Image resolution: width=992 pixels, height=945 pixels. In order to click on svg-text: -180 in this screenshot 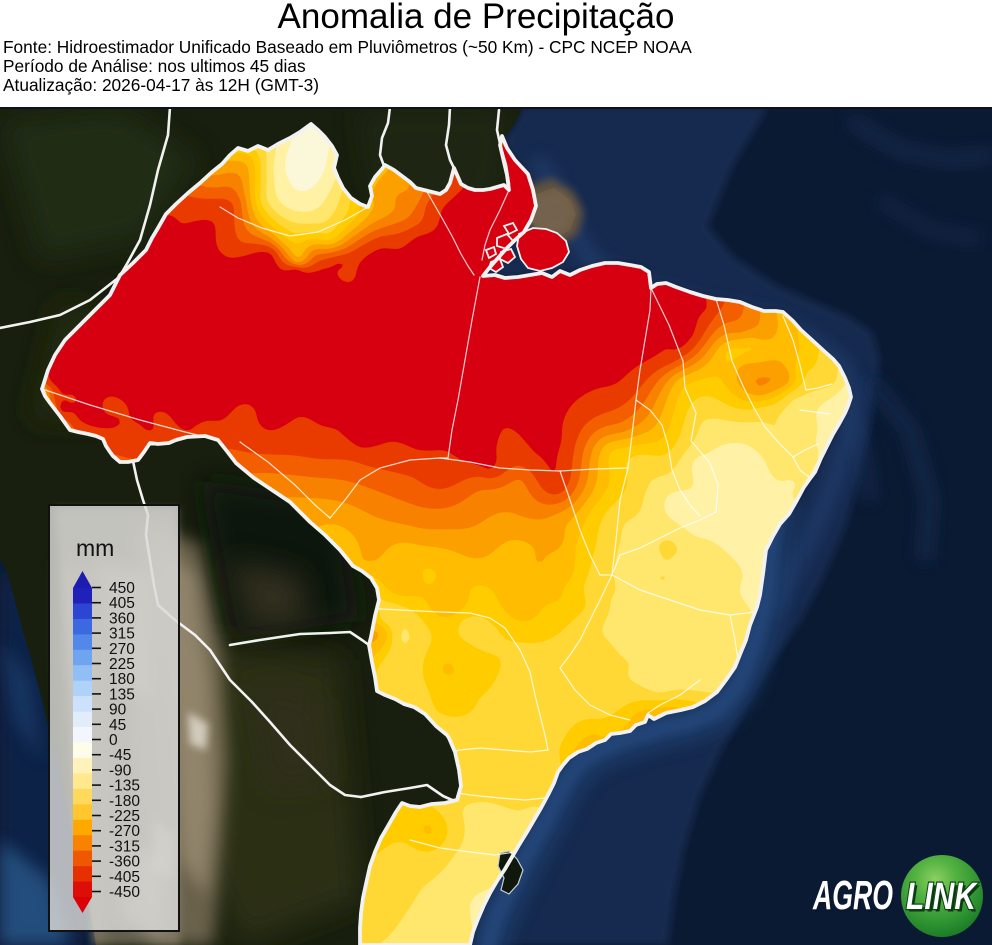, I will do `click(124, 801)`.